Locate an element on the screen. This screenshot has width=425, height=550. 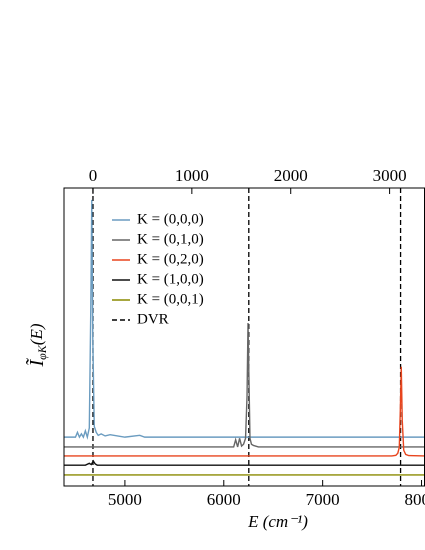
legend-label: K = (0,0,0) is located at coordinates (170, 219).